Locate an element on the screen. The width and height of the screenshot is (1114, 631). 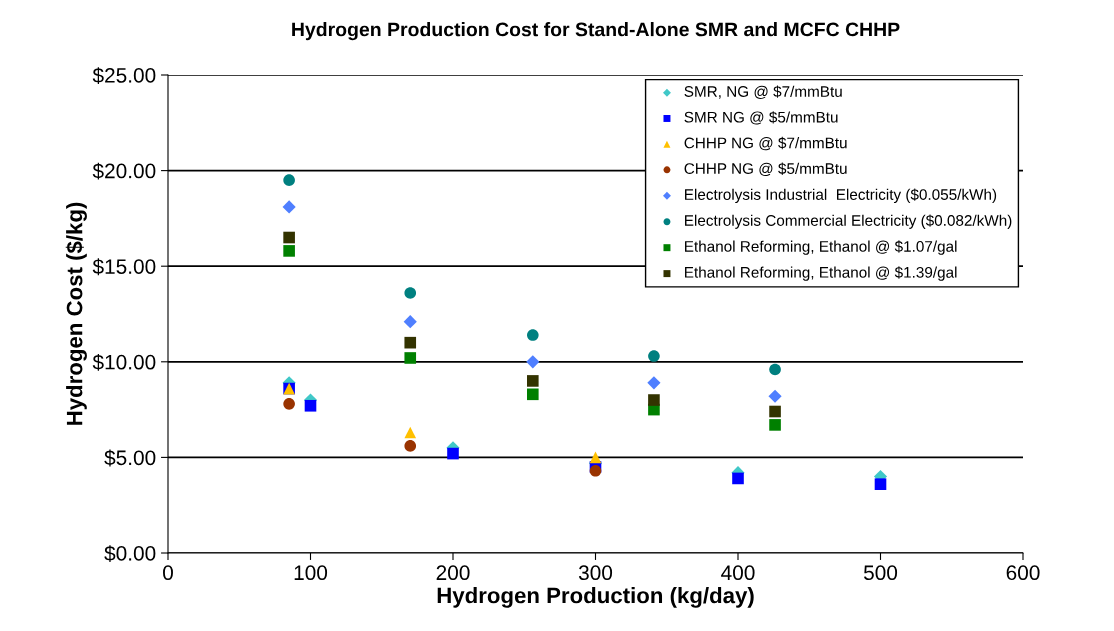
y-tick-label: $20.00 is located at coordinates (124, 171).